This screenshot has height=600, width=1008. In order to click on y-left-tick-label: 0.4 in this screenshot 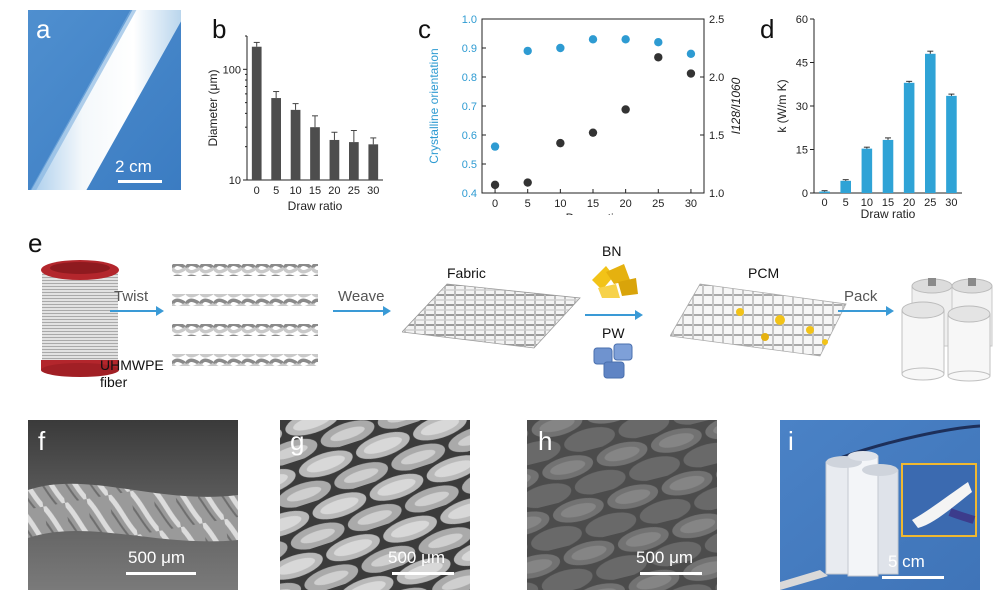, I will do `click(469, 194)`.